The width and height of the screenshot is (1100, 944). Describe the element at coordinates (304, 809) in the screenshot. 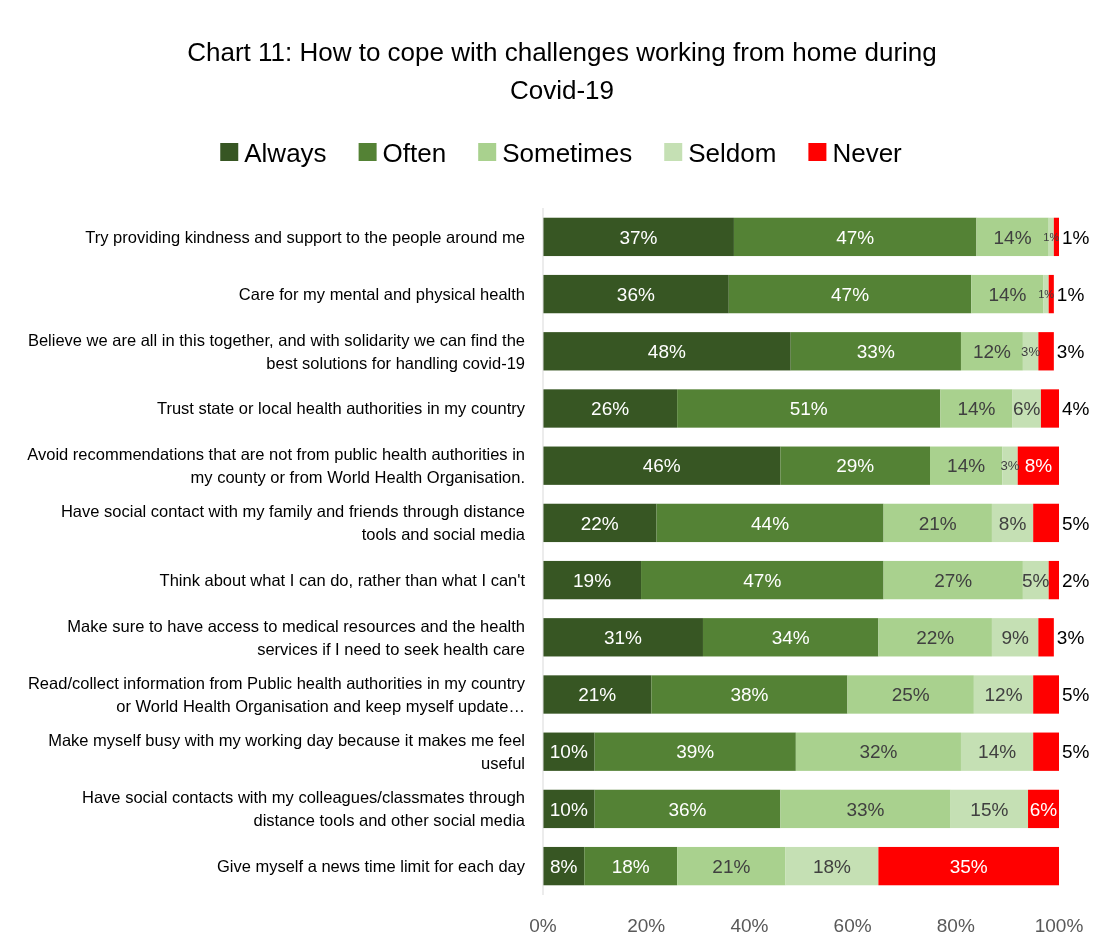

I see `y-tick-label: Have social contacts with my colleagues/classmates through distance tools and other social media` at that location.